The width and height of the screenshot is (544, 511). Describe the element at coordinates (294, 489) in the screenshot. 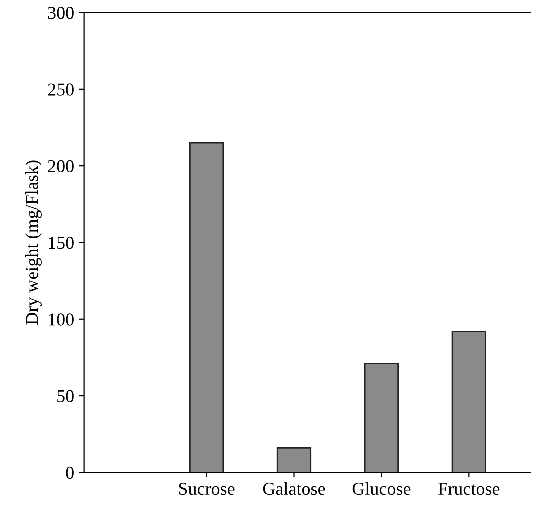

I see `x-tick-label: Galatose` at that location.